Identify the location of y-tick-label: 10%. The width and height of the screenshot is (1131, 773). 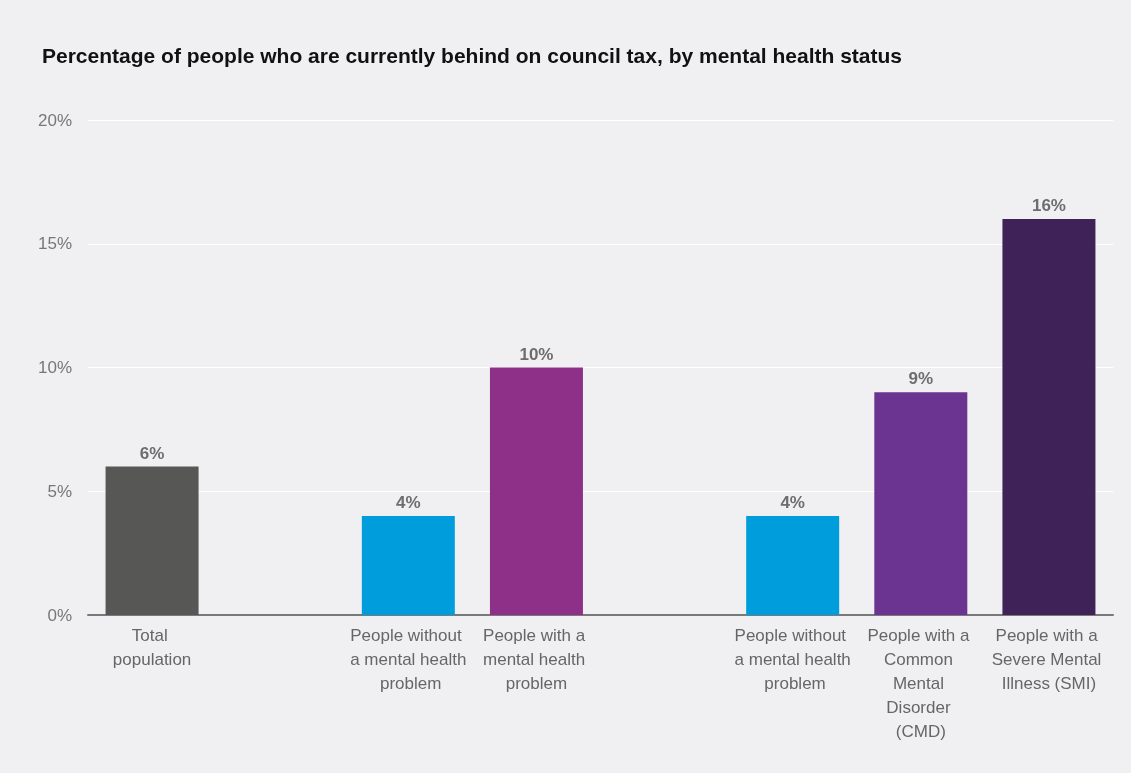
(54, 367).